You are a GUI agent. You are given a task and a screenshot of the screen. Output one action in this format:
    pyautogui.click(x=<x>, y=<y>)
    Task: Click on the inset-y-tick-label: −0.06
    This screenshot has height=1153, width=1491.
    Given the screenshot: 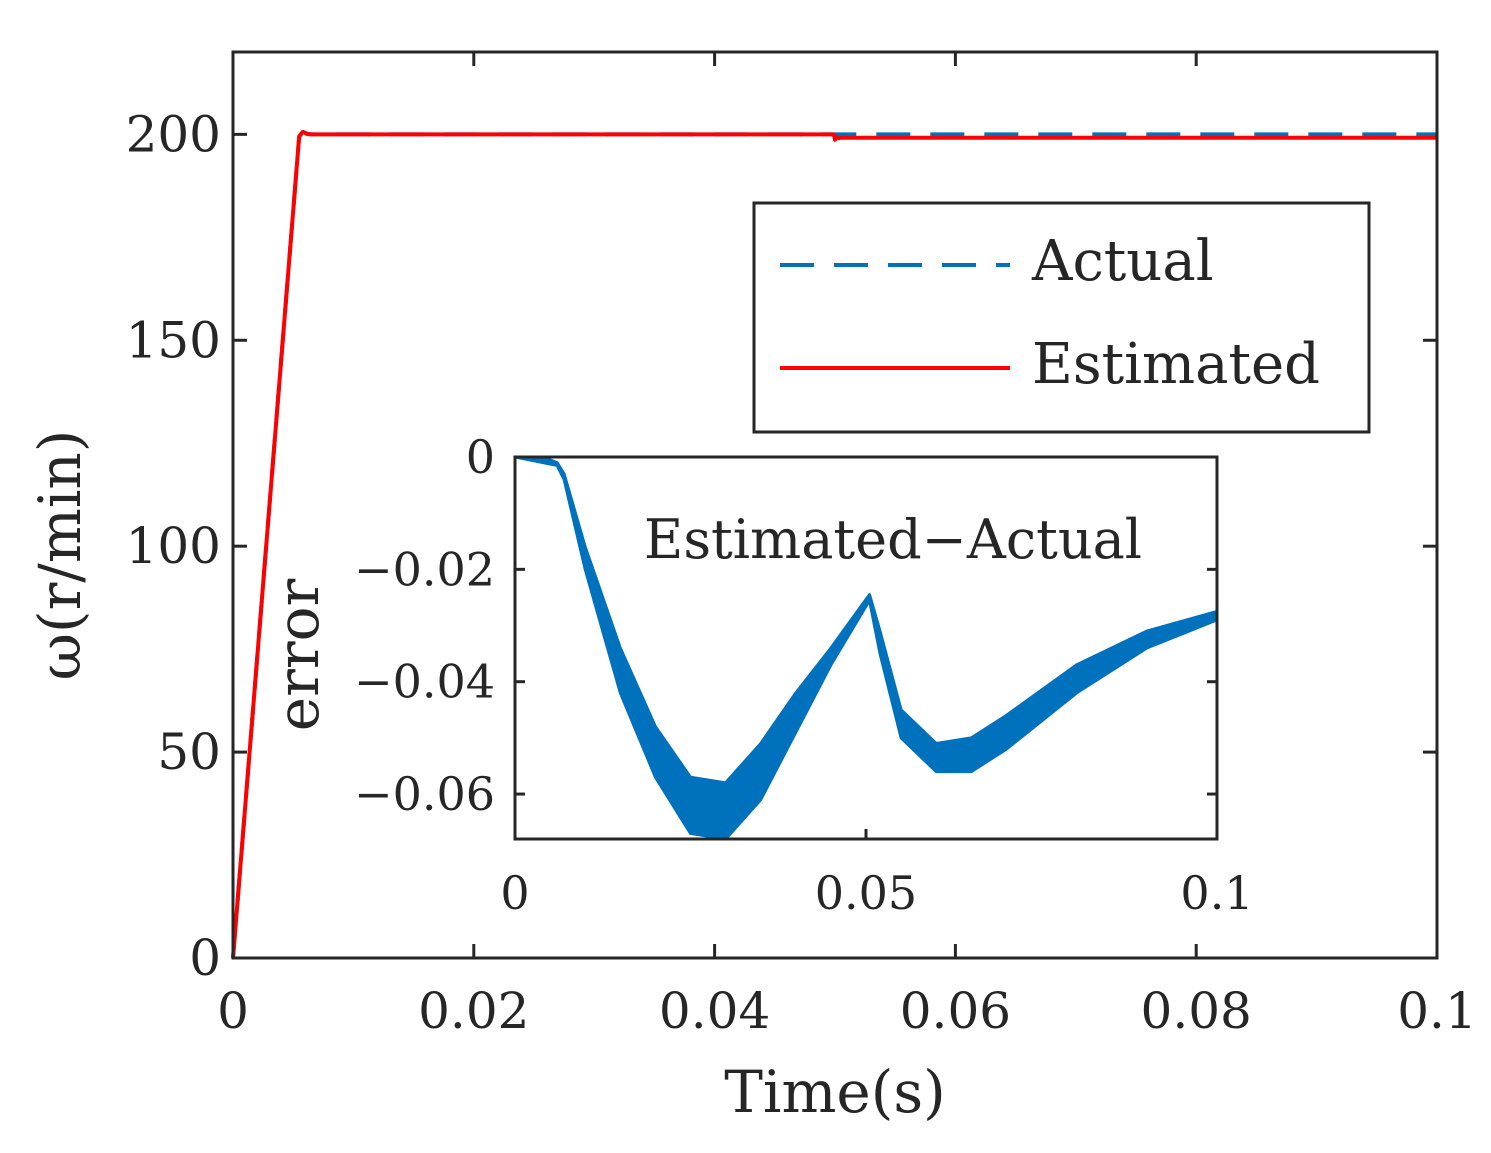 What is the action you would take?
    pyautogui.click(x=424, y=794)
    